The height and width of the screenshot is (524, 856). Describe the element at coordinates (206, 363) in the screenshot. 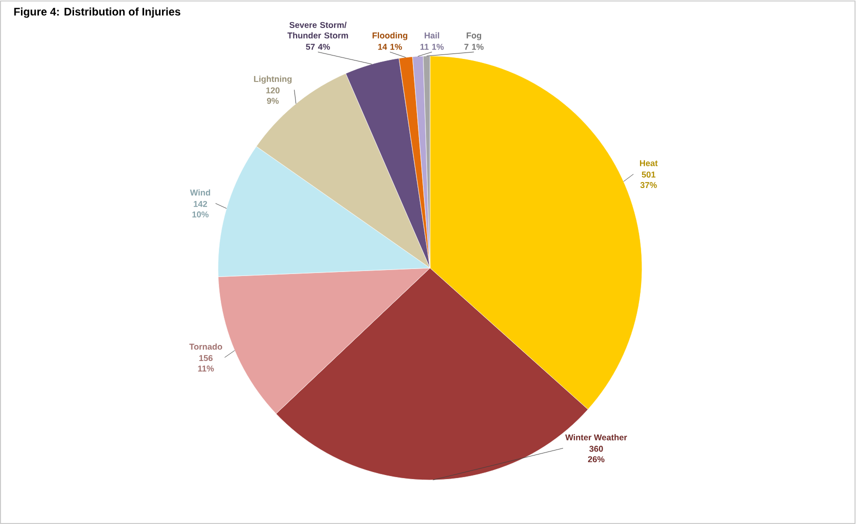

I see `data-label: 156 11%` at that location.